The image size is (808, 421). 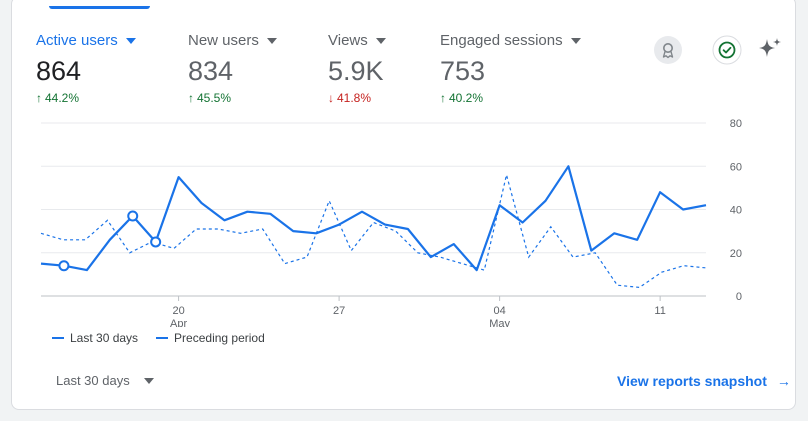 I want to click on insights-badge-icon, so click(x=668, y=50).